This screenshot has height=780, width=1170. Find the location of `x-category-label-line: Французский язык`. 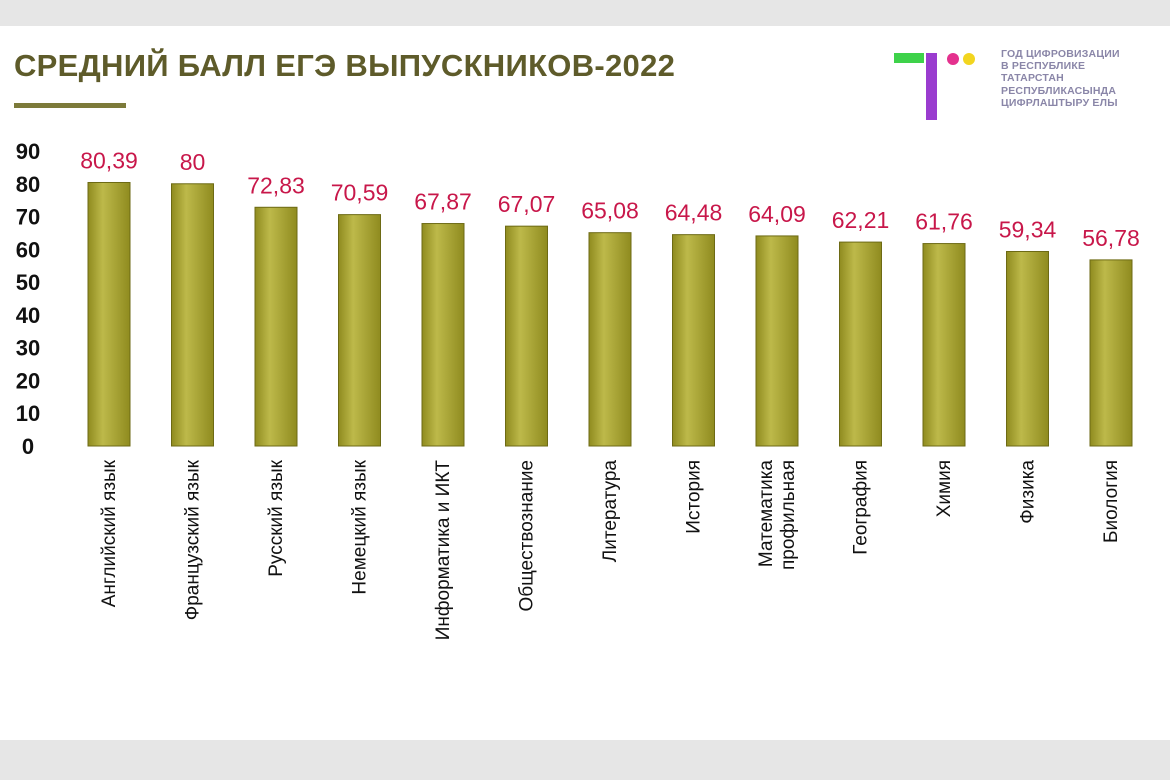

x-category-label-line: Французский язык is located at coordinates (193, 539).